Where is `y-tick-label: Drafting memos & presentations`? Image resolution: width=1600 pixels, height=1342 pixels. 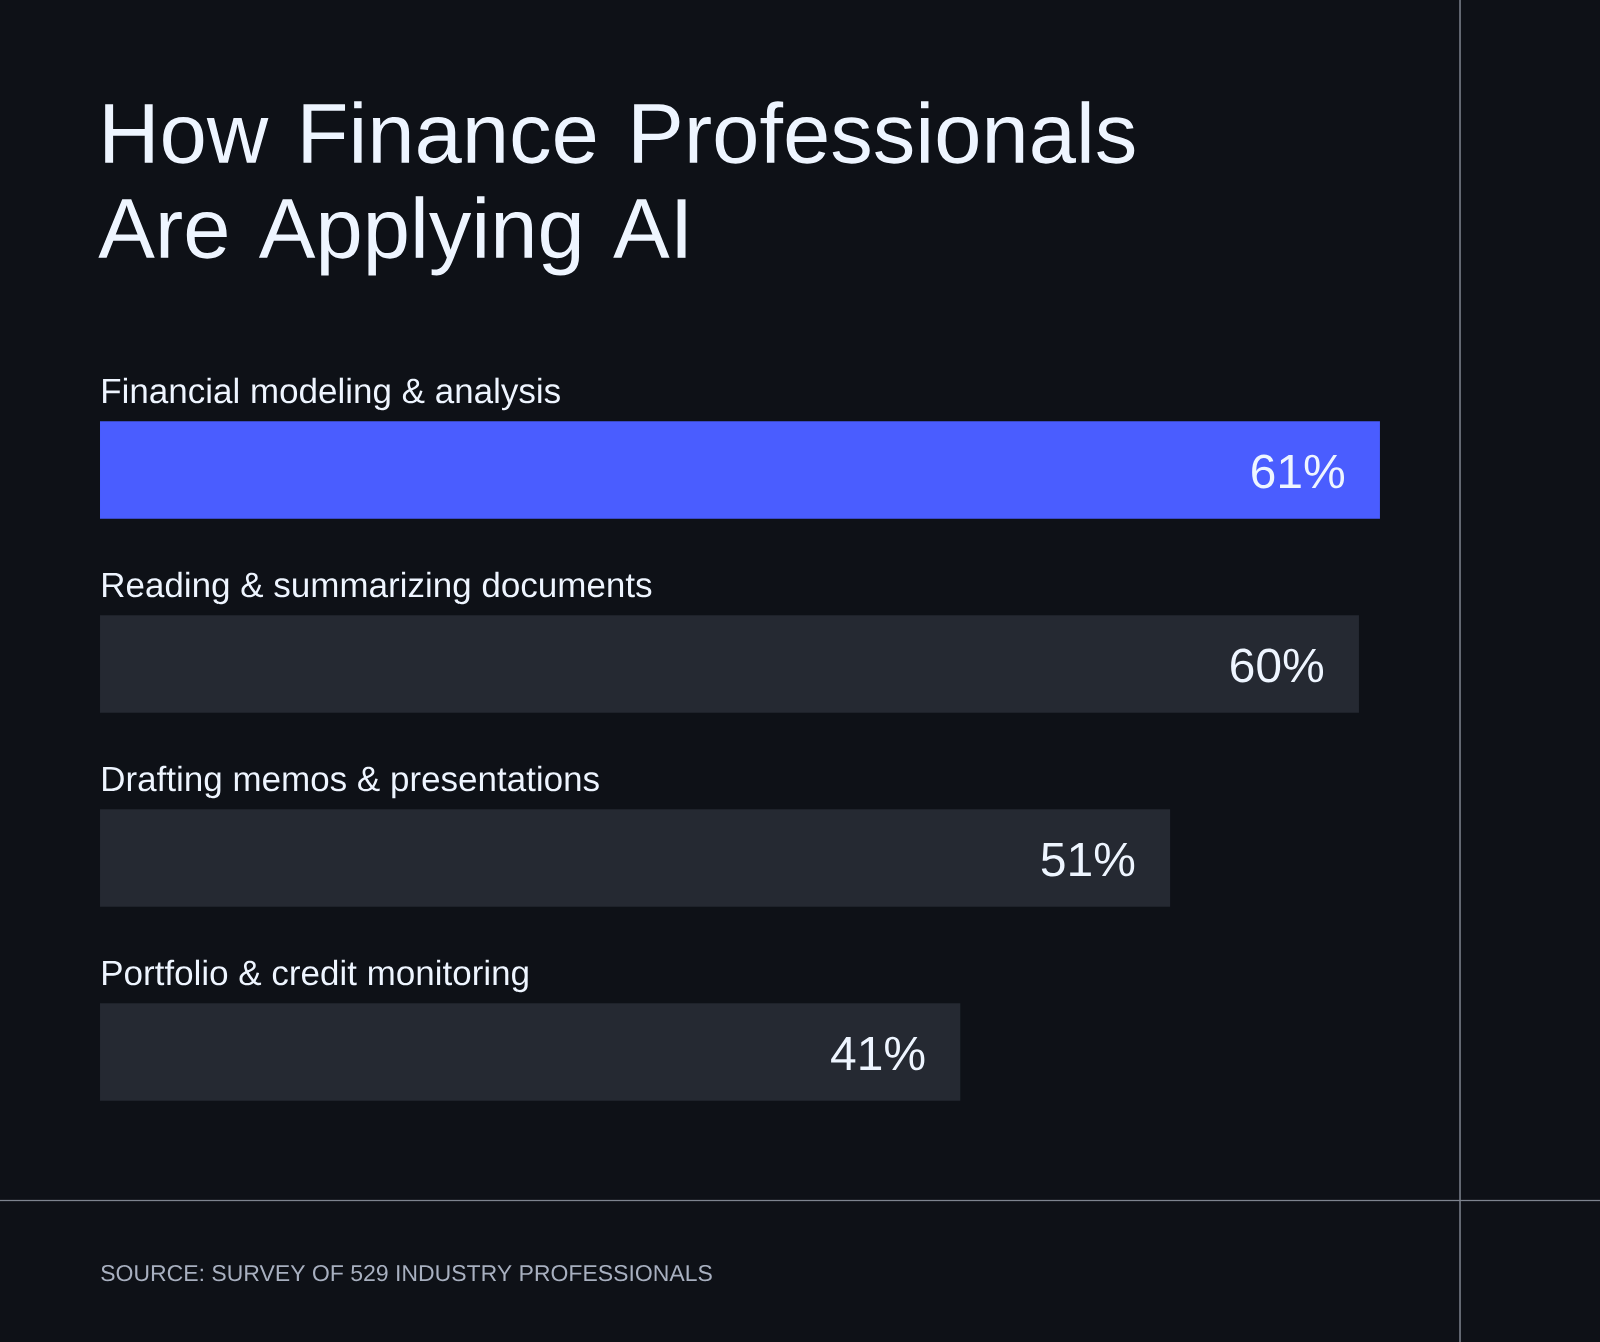
y-tick-label: Drafting memos & presentations is located at coordinates (351, 782).